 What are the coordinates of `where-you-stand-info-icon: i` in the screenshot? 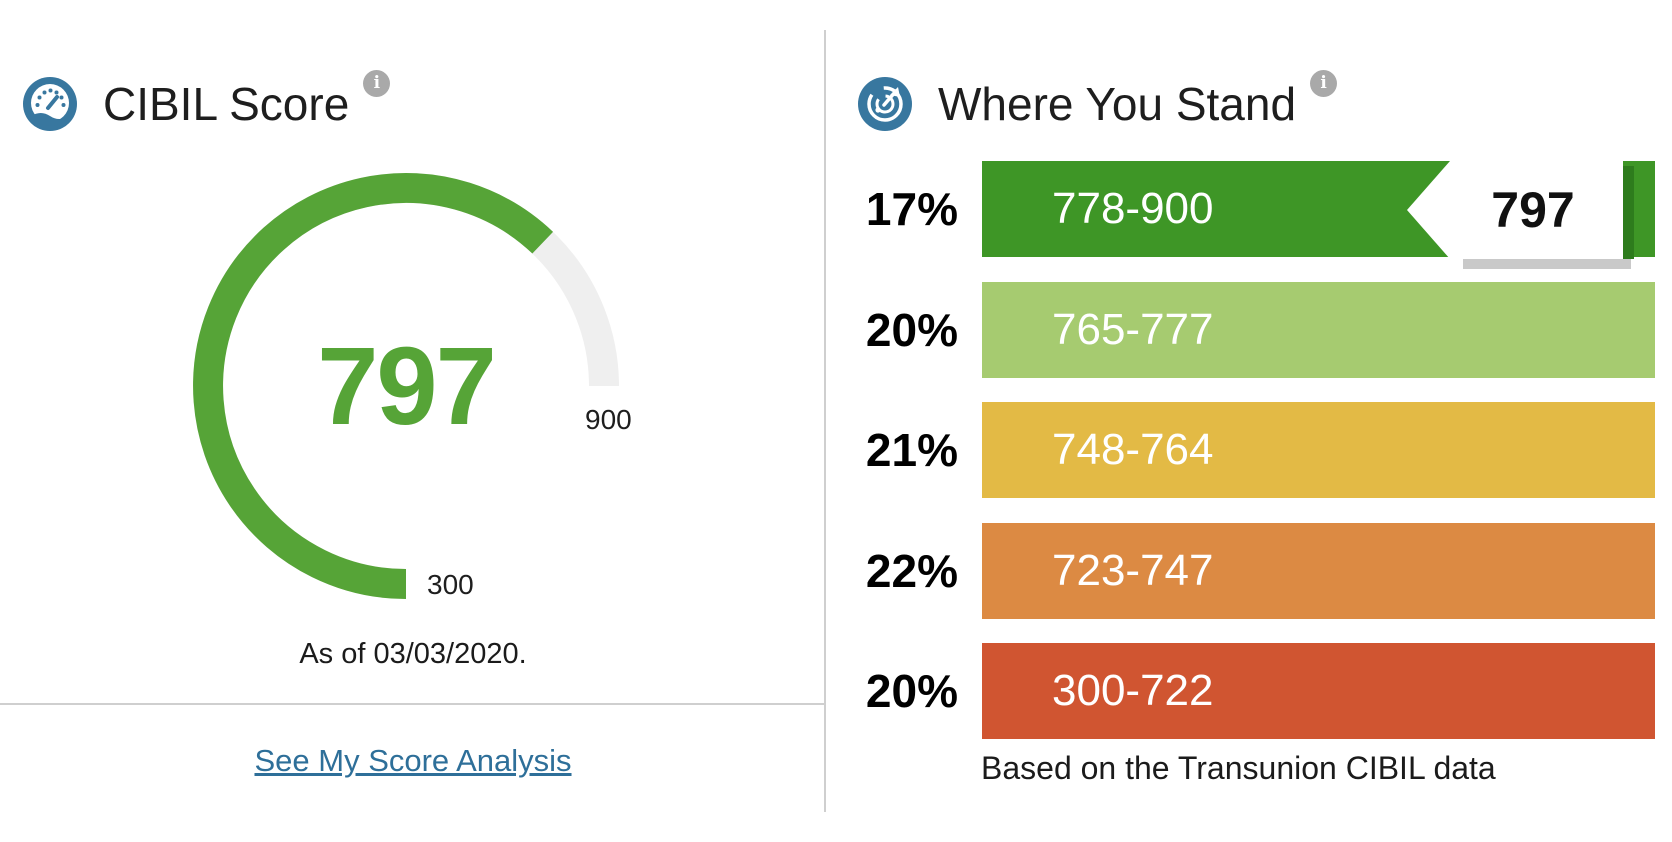 It's located at (1324, 83).